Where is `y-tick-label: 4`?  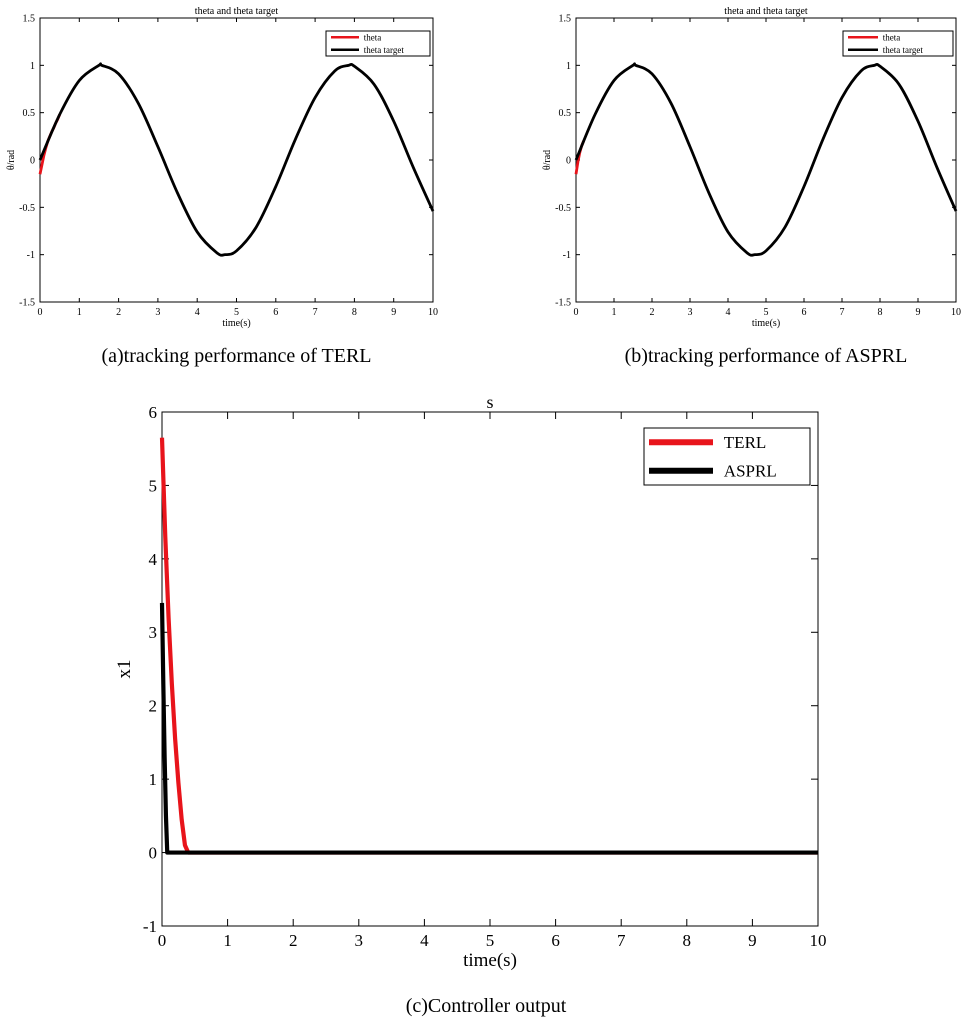 y-tick-label: 4 is located at coordinates (153, 559).